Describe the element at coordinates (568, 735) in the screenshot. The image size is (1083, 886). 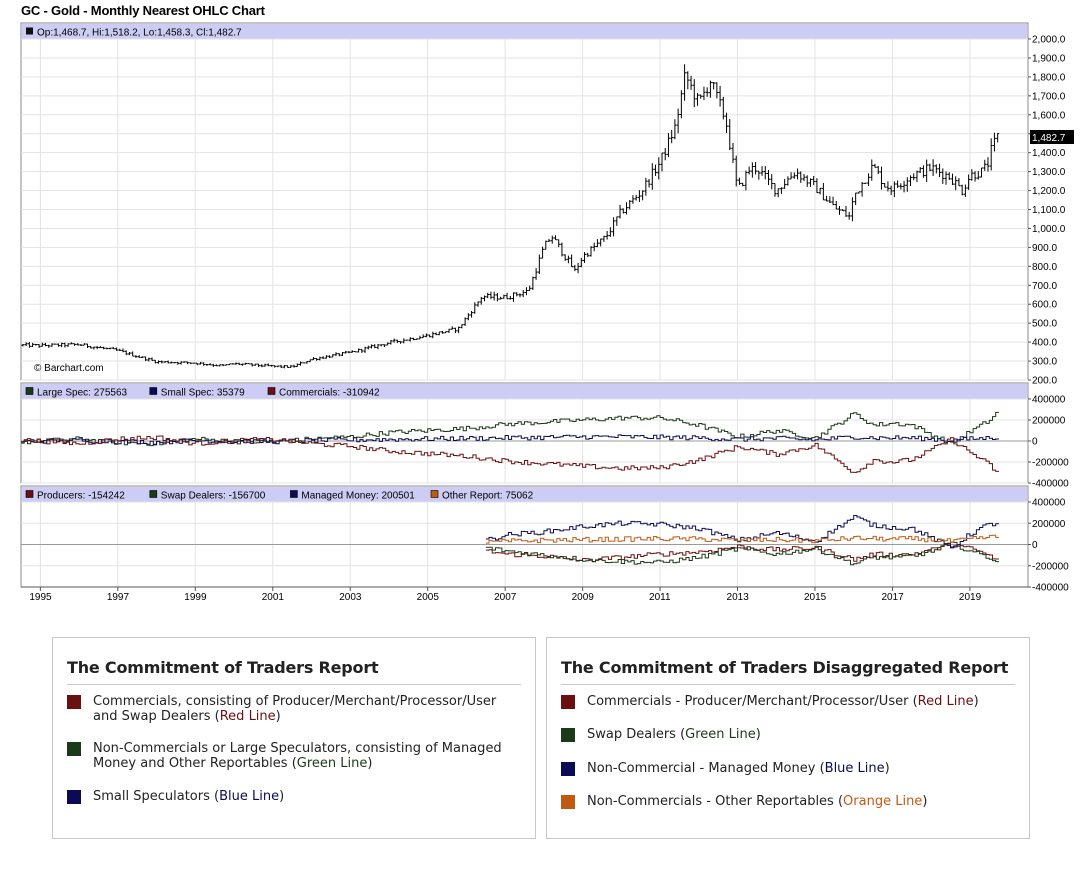
I see `legend-swatch` at that location.